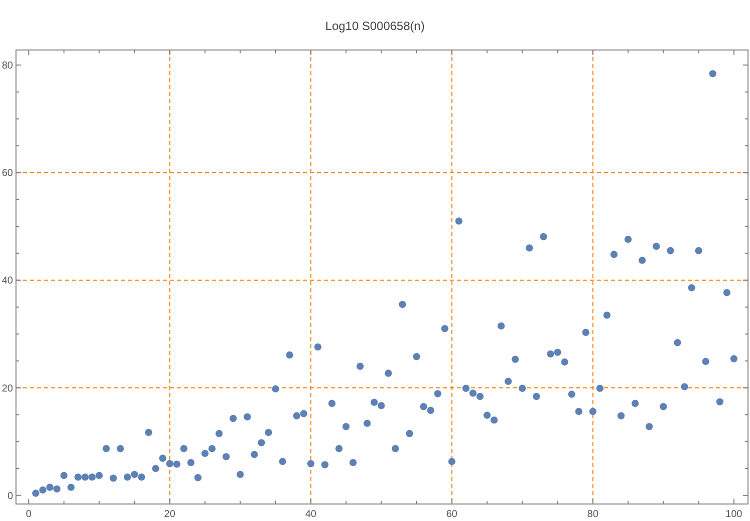  What do you see at coordinates (311, 514) in the screenshot?
I see `x-tick-label: 40` at bounding box center [311, 514].